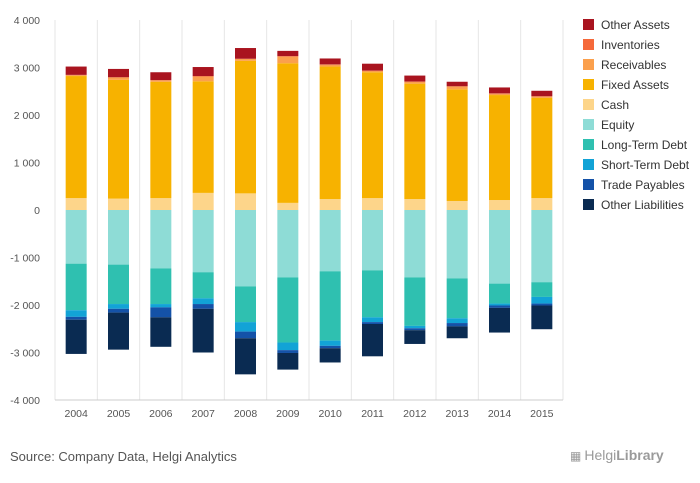 This screenshot has width=700, height=483. I want to click on bar-fixed-assets-2013, so click(457, 145).